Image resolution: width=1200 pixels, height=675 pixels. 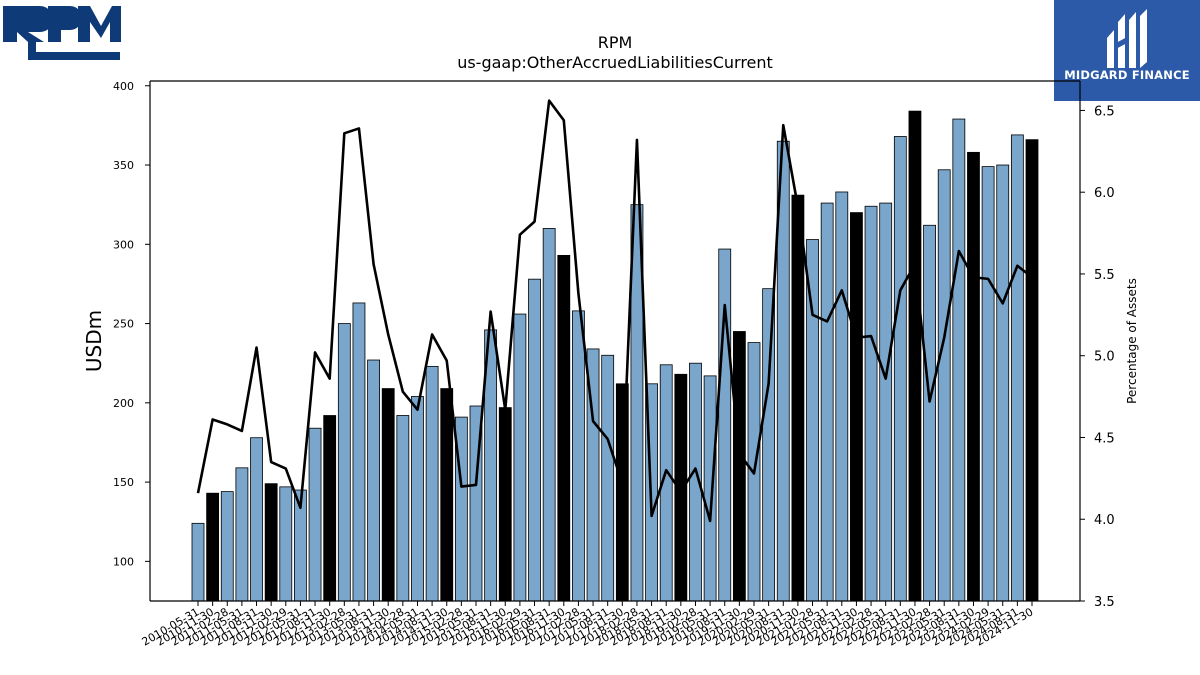 I want to click on x-tick-label: 2016-11-30, so click(x=536, y=626).